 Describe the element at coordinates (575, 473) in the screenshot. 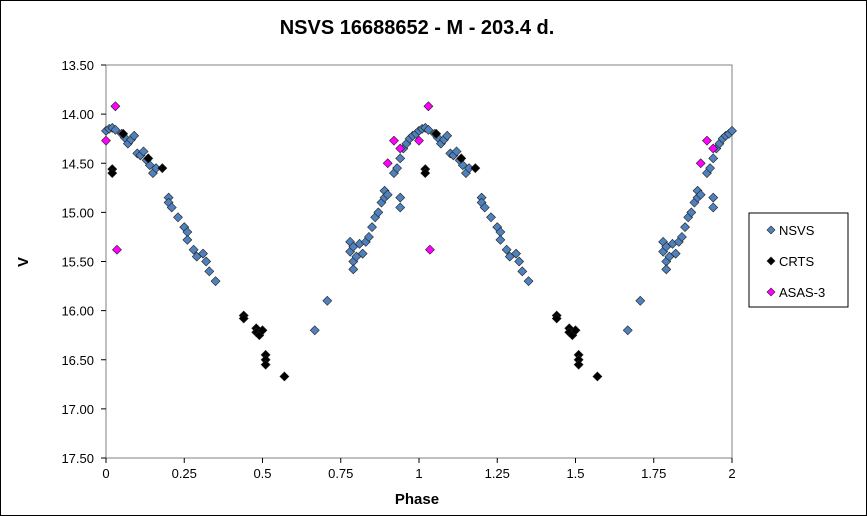

I see `x-tick-label: 1.5` at that location.